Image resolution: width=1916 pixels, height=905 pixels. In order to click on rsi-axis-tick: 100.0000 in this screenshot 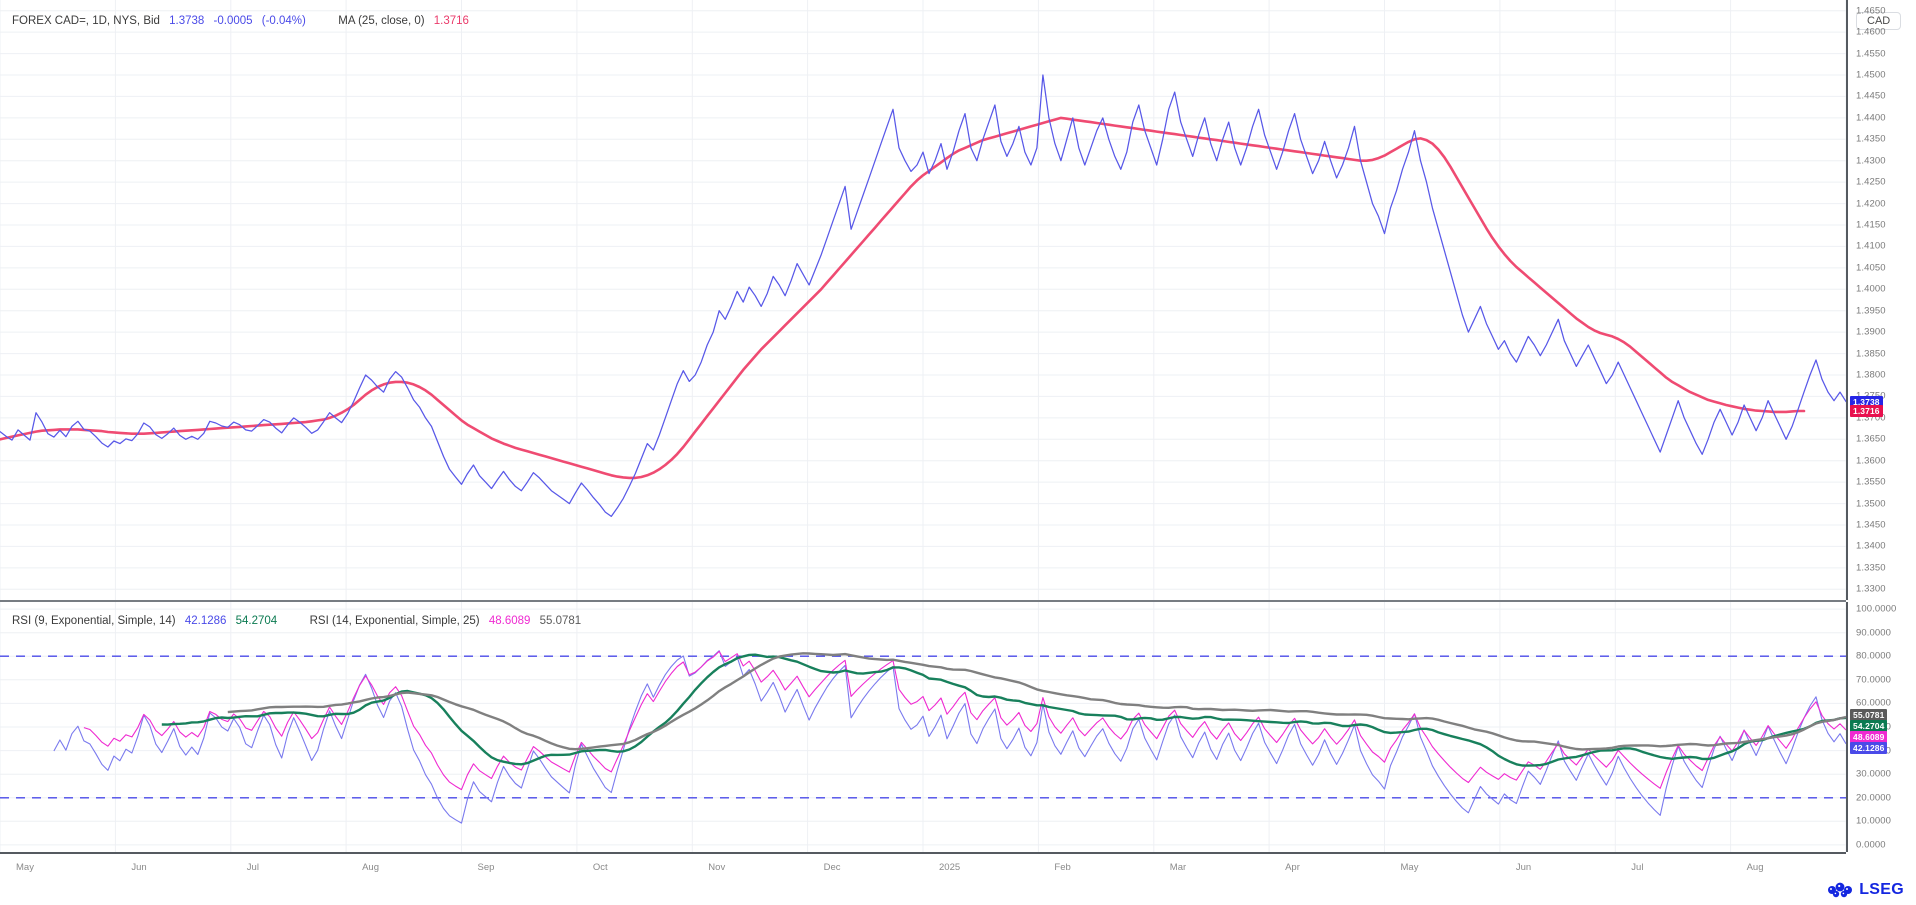, I will do `click(1876, 609)`.